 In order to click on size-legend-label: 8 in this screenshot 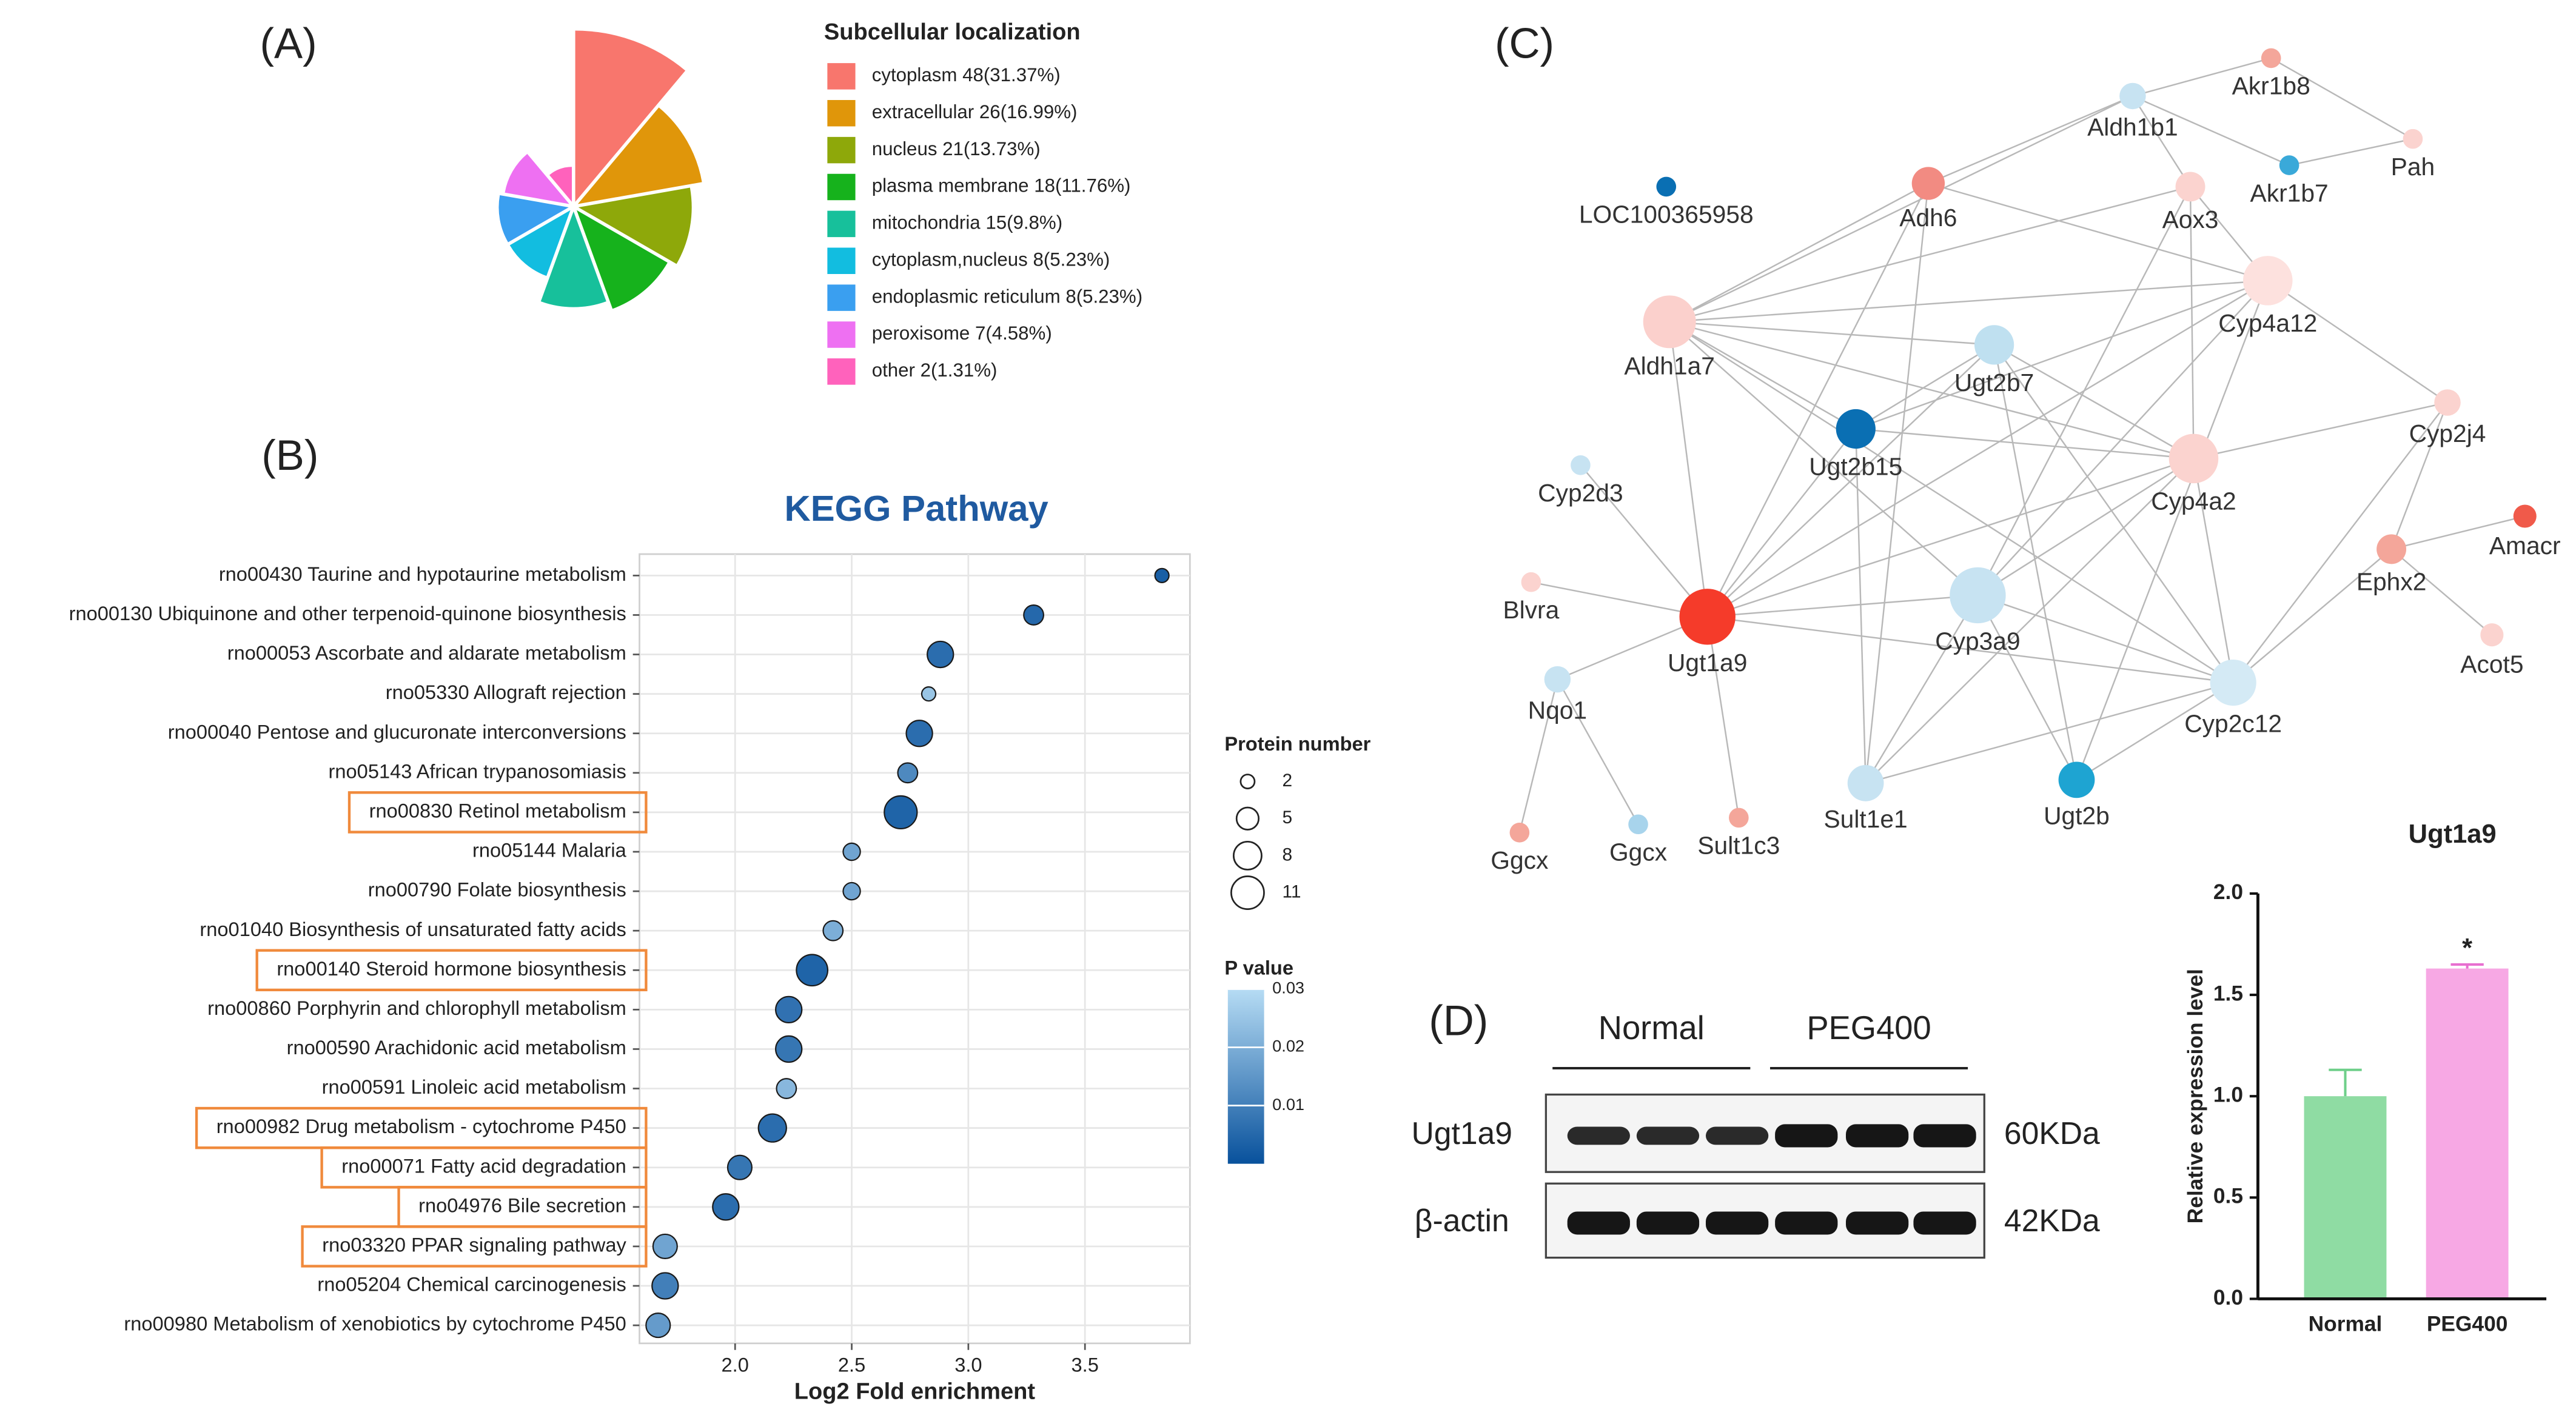, I will do `click(1287, 855)`.